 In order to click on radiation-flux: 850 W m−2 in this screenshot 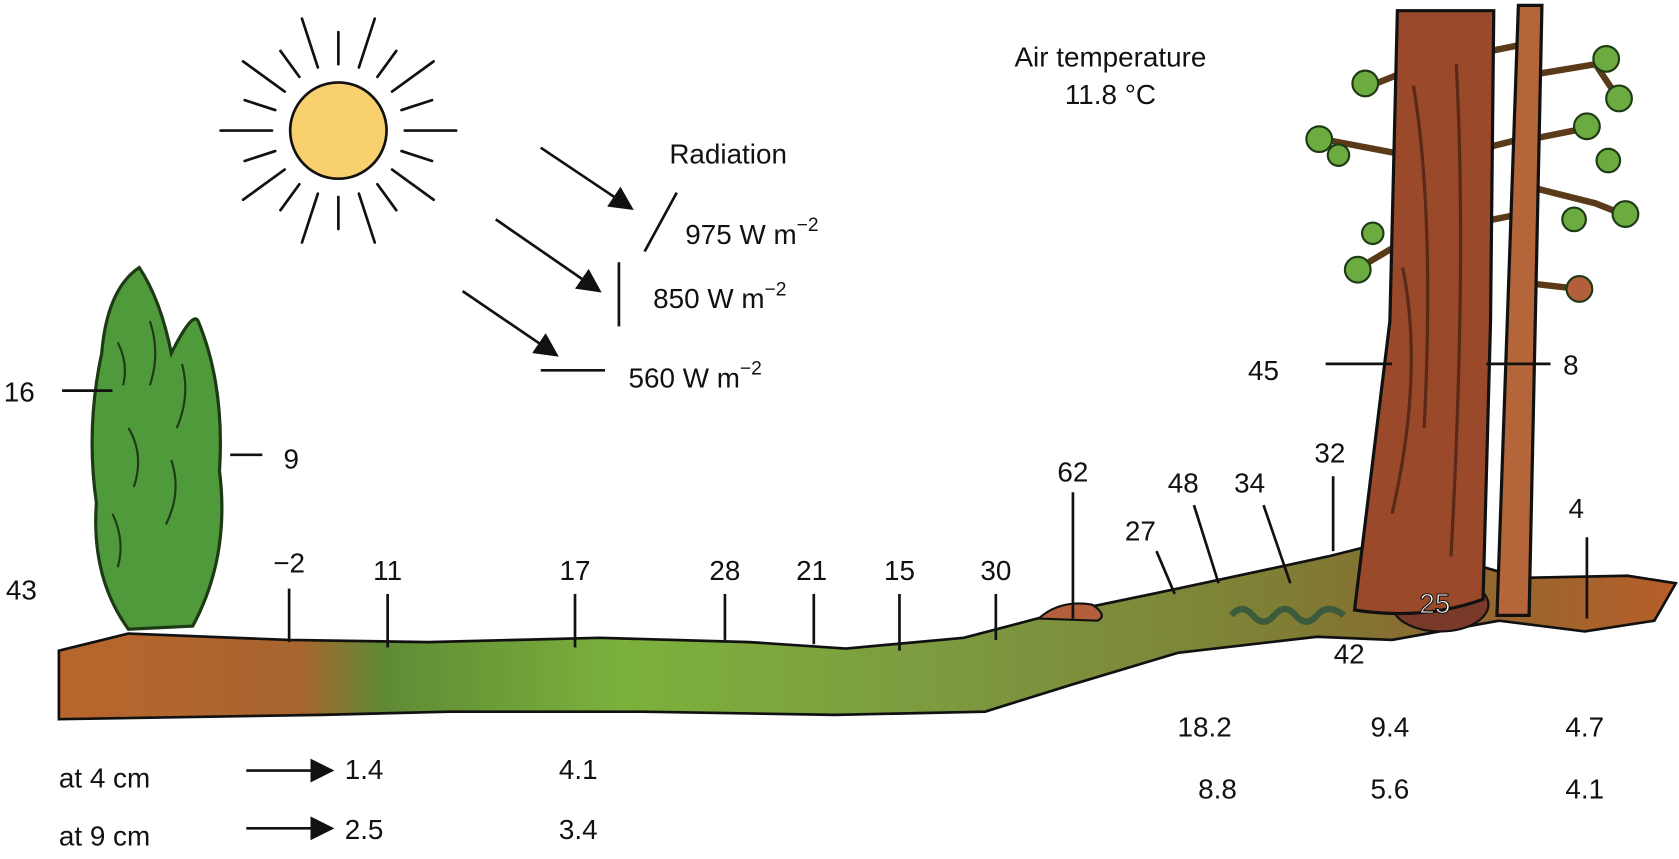, I will do `click(719, 296)`.